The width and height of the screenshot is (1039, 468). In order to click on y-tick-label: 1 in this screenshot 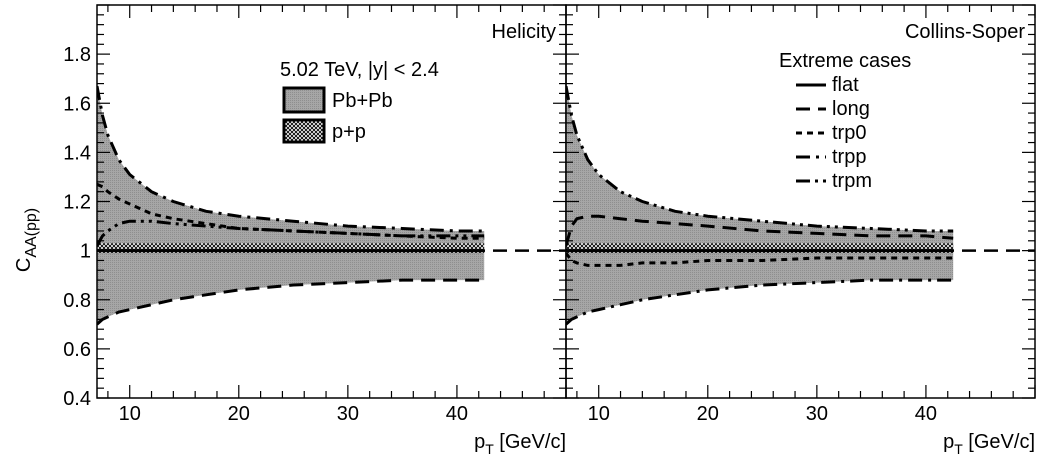, I will do `click(85, 252)`.